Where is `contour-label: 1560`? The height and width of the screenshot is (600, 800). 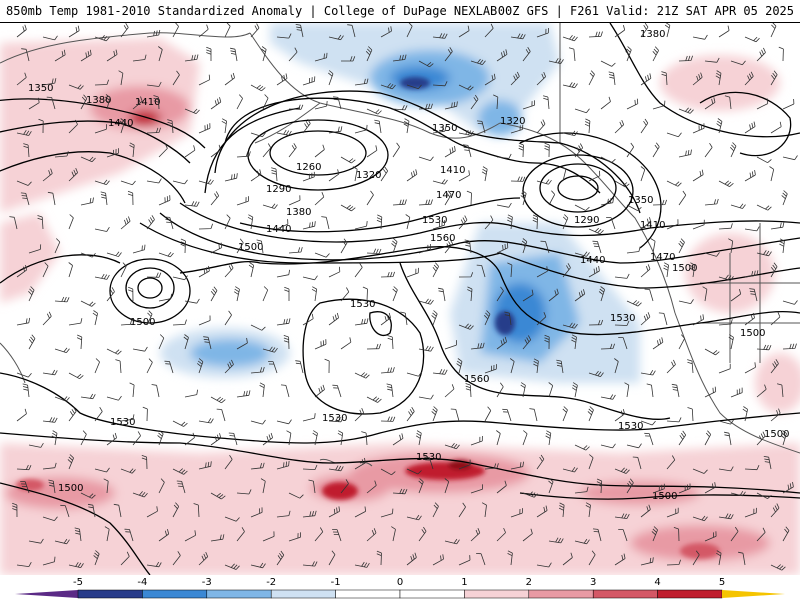
contour-label: 1560 is located at coordinates (476, 379).